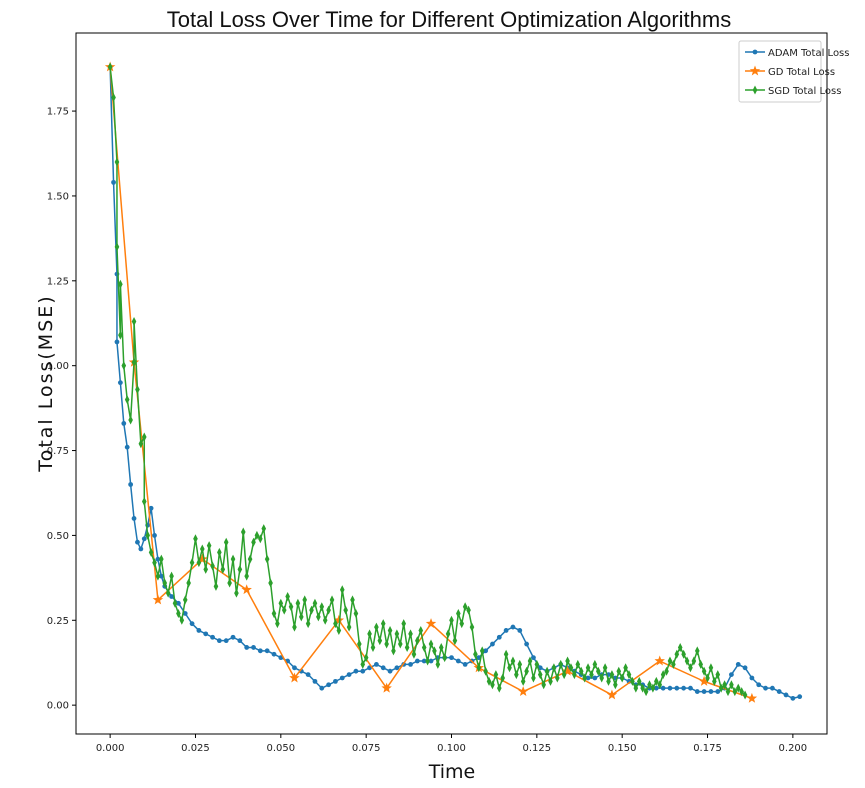  What do you see at coordinates (793, 748) in the screenshot?
I see `x-tick-label: 0.200` at bounding box center [793, 748].